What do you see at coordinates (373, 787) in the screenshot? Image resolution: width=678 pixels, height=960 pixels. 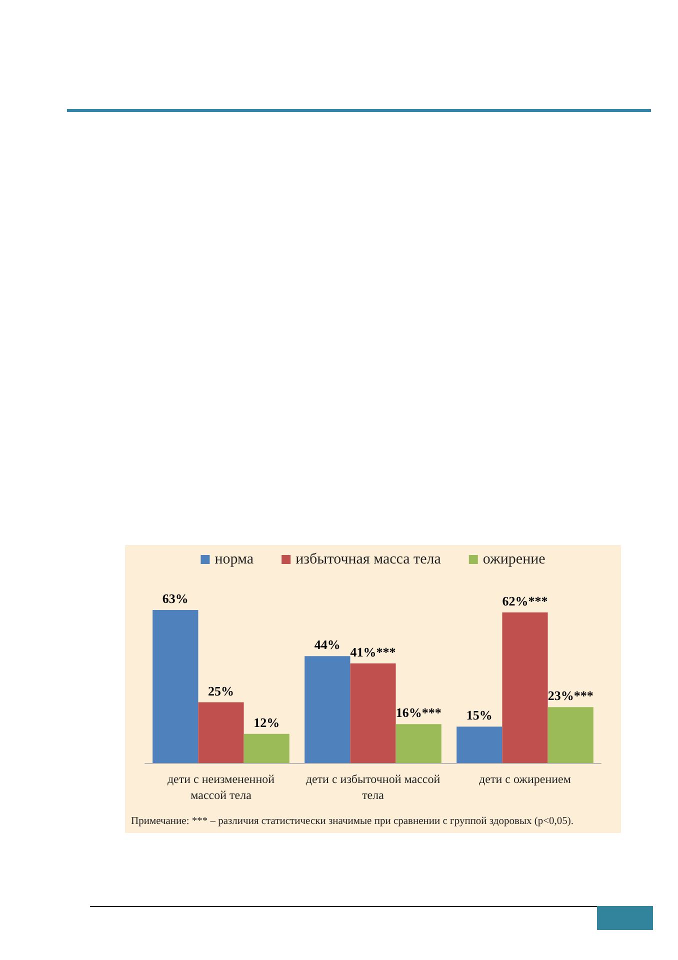 I see `x-tick-label: дети с избыточной массой тела` at bounding box center [373, 787].